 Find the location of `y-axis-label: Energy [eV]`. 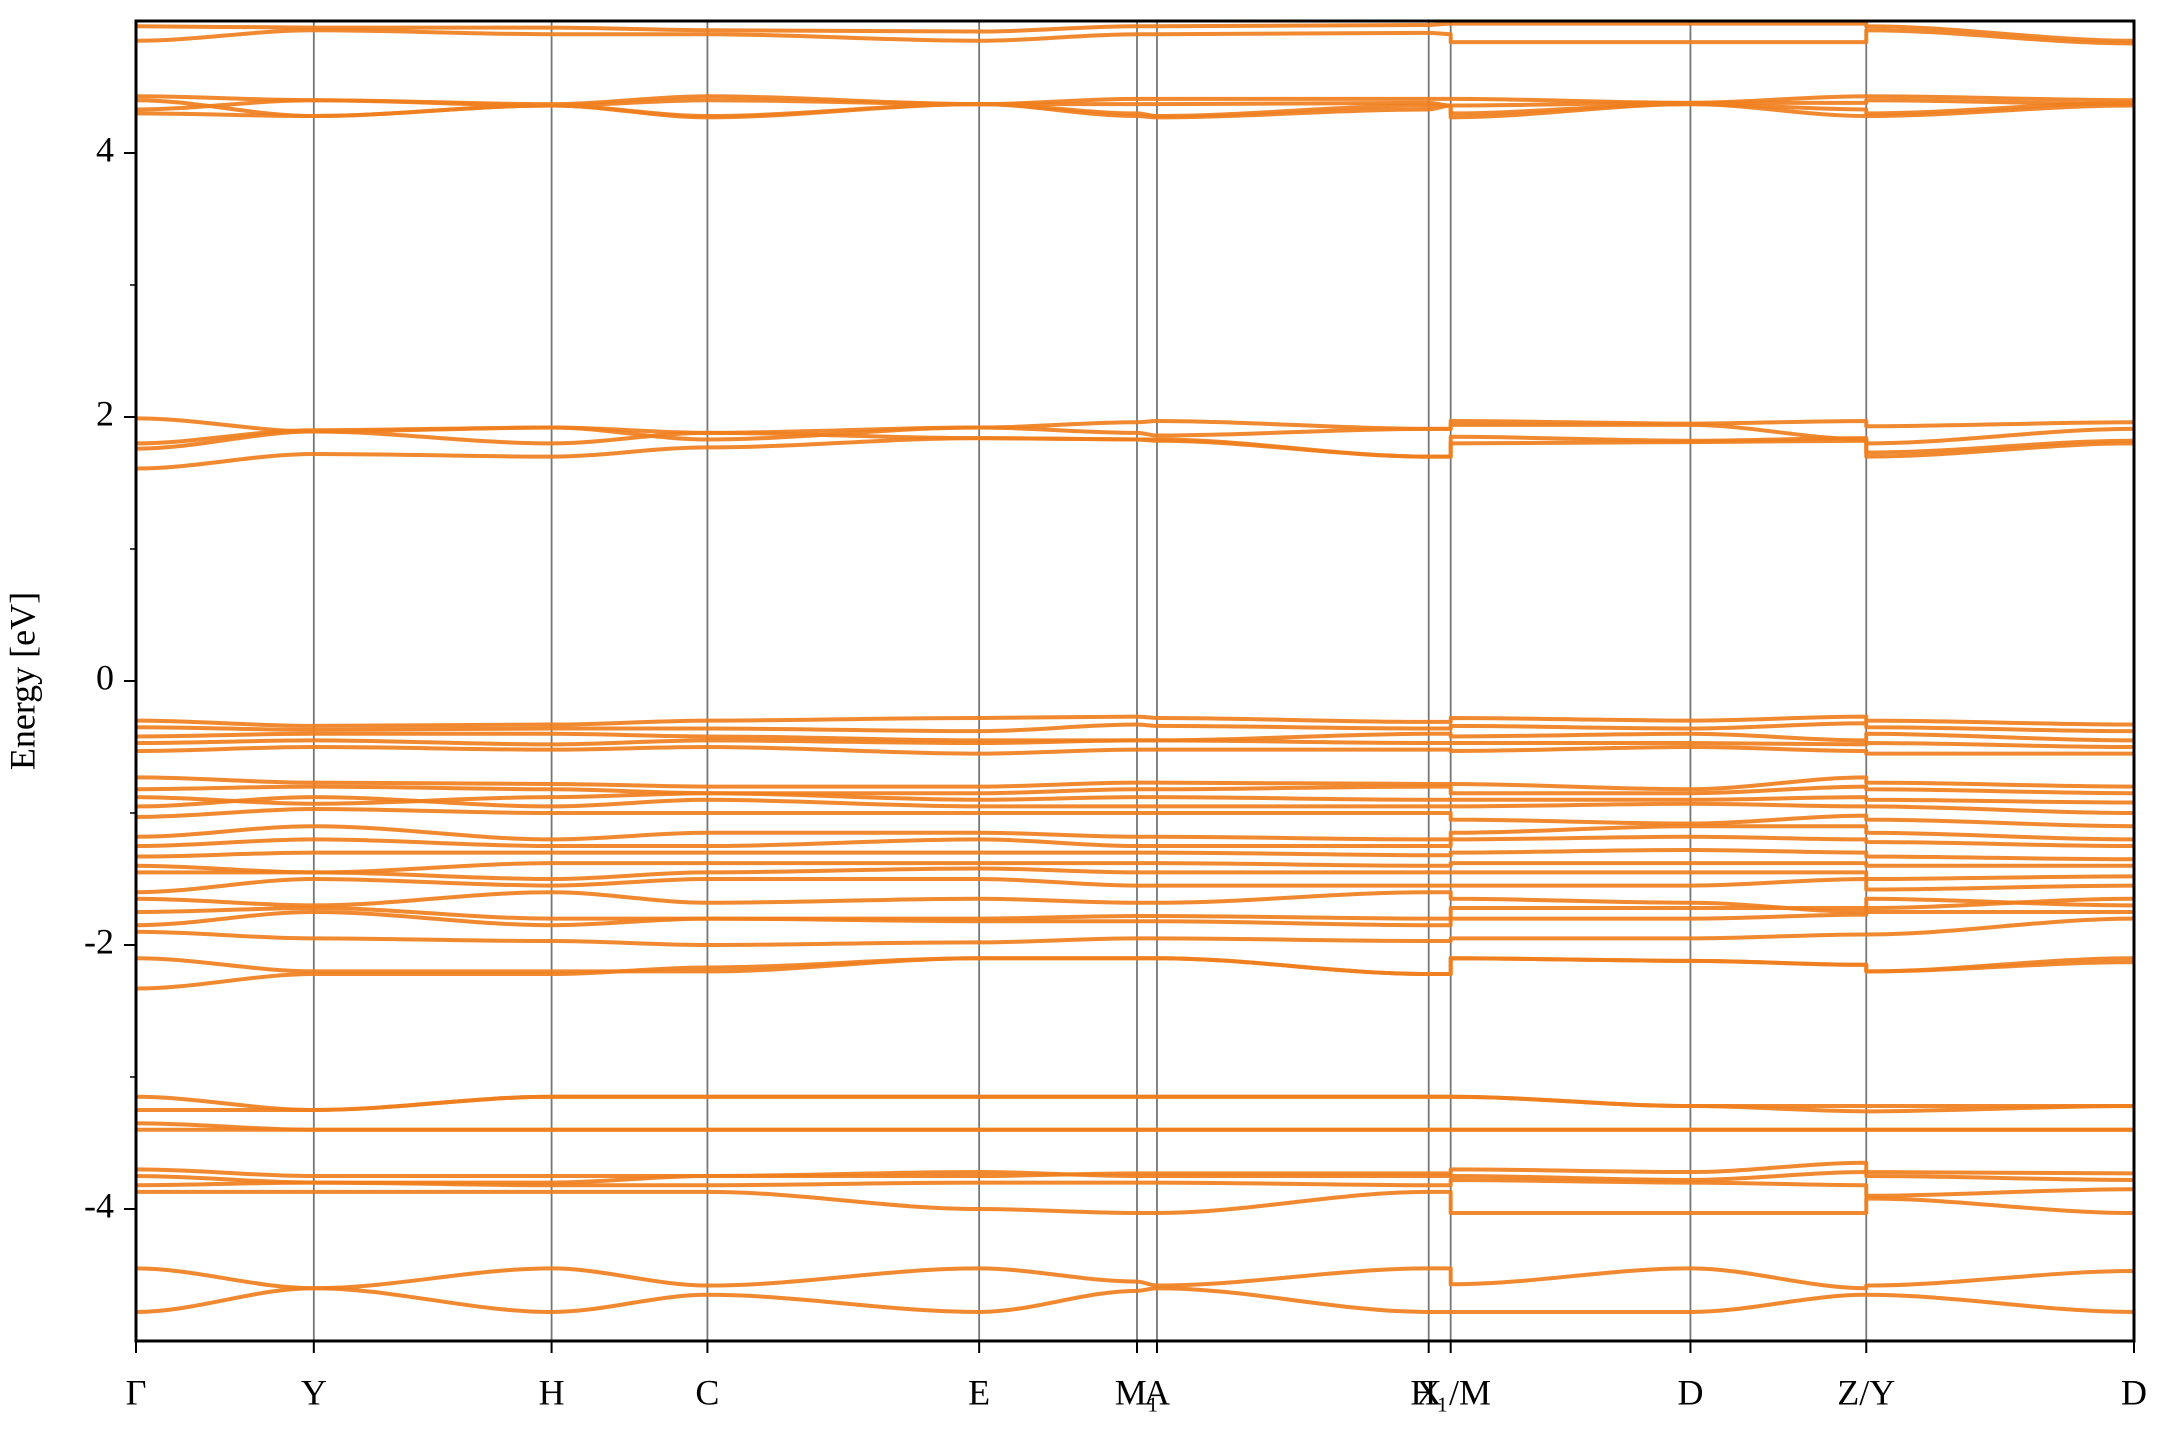

y-axis-label: Energy [eV] is located at coordinates (22, 681).